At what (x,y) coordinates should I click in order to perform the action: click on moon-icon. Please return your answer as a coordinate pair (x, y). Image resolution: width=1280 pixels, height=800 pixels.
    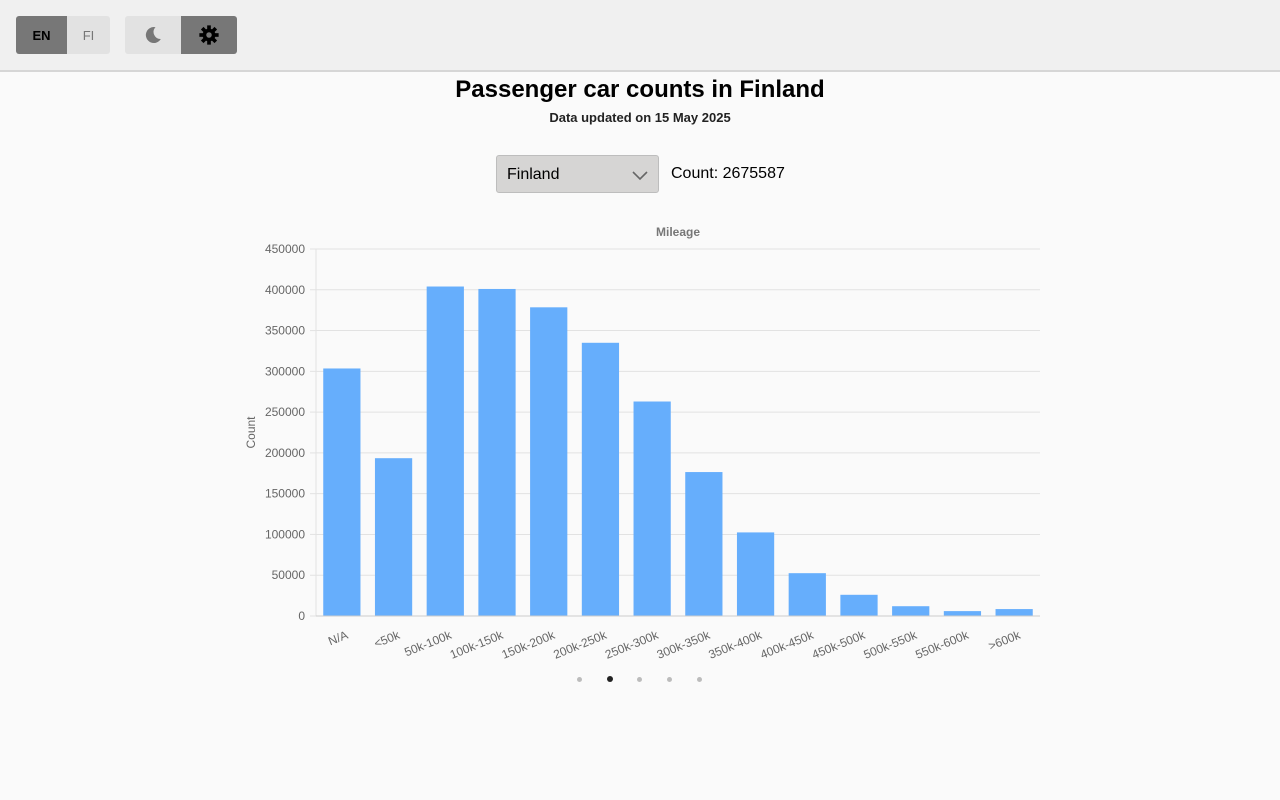
    Looking at the image, I should click on (153, 35).